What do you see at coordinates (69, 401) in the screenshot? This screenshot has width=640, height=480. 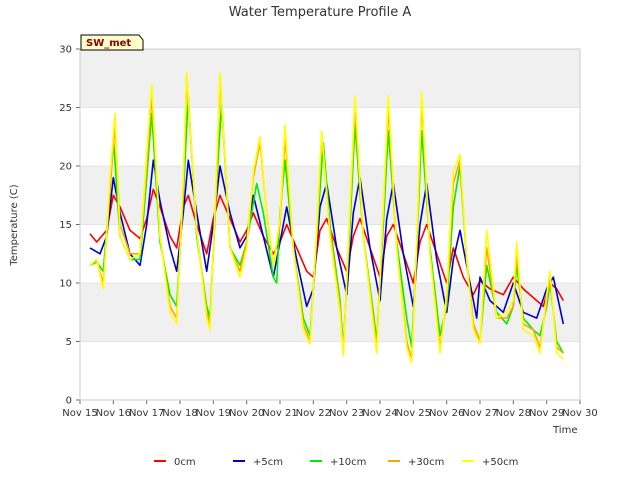 I see `y-tick-label: 0` at bounding box center [69, 401].